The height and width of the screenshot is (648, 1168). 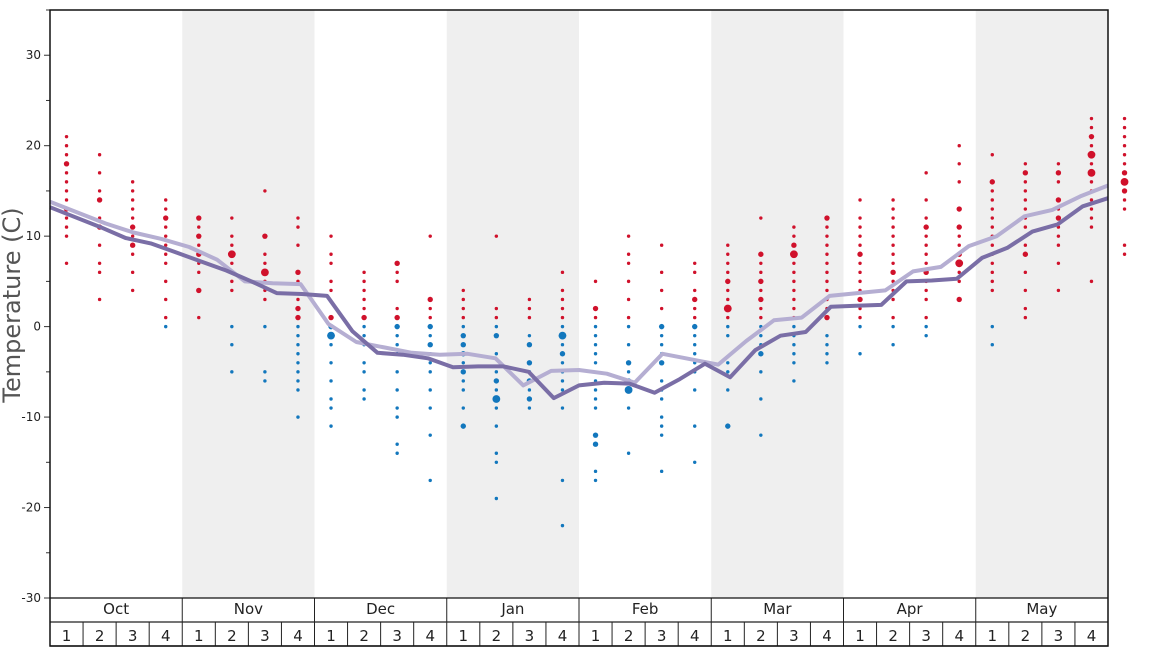 I want to click on y-tick-label: 0, so click(x=37, y=327).